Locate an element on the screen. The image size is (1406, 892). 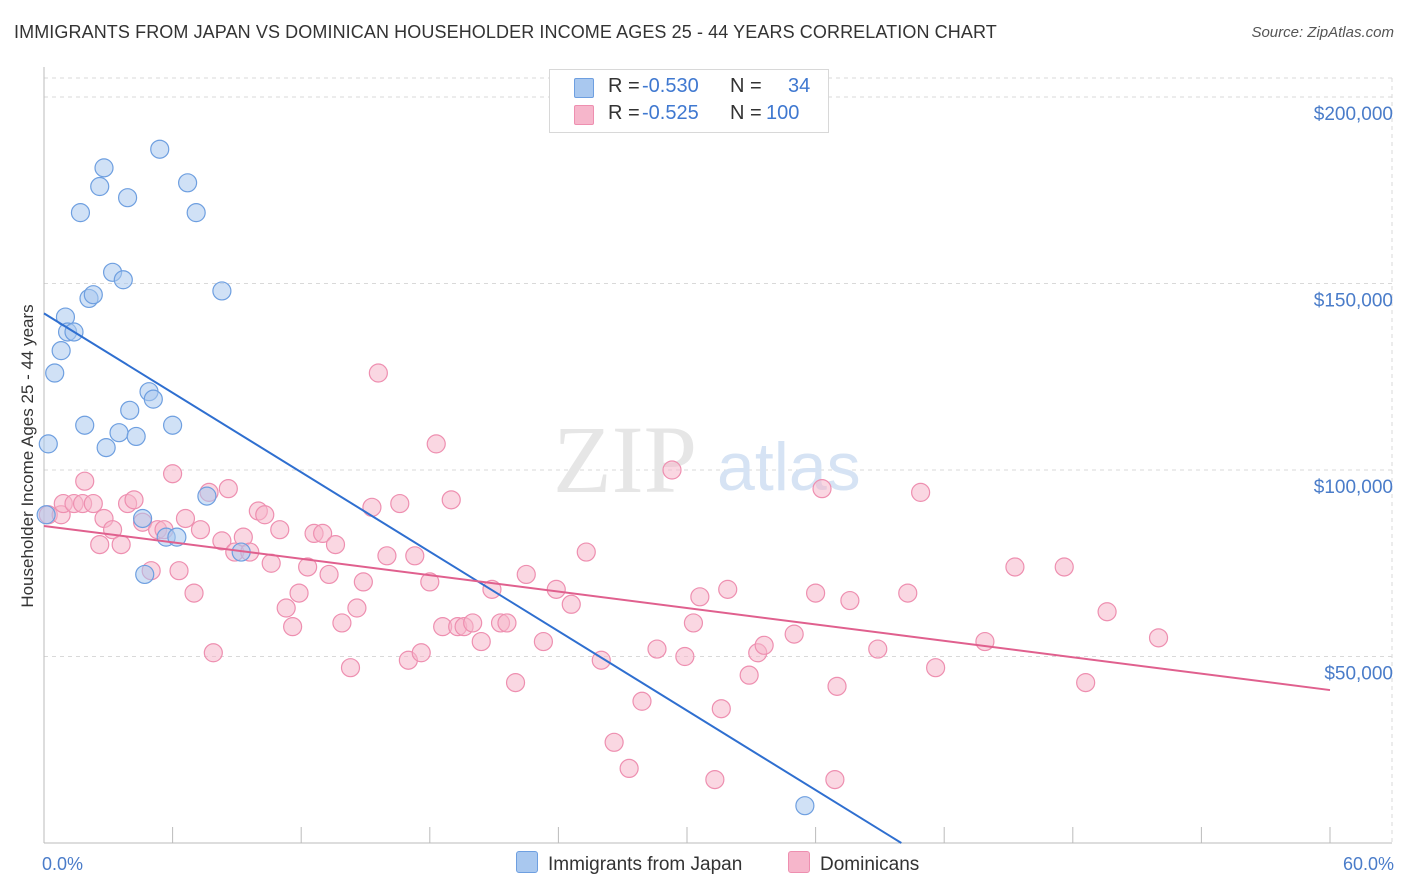
stats-legend: R = -0.530 N = 34 R = -0.525 N = 100 is located at coordinates (689, 101).